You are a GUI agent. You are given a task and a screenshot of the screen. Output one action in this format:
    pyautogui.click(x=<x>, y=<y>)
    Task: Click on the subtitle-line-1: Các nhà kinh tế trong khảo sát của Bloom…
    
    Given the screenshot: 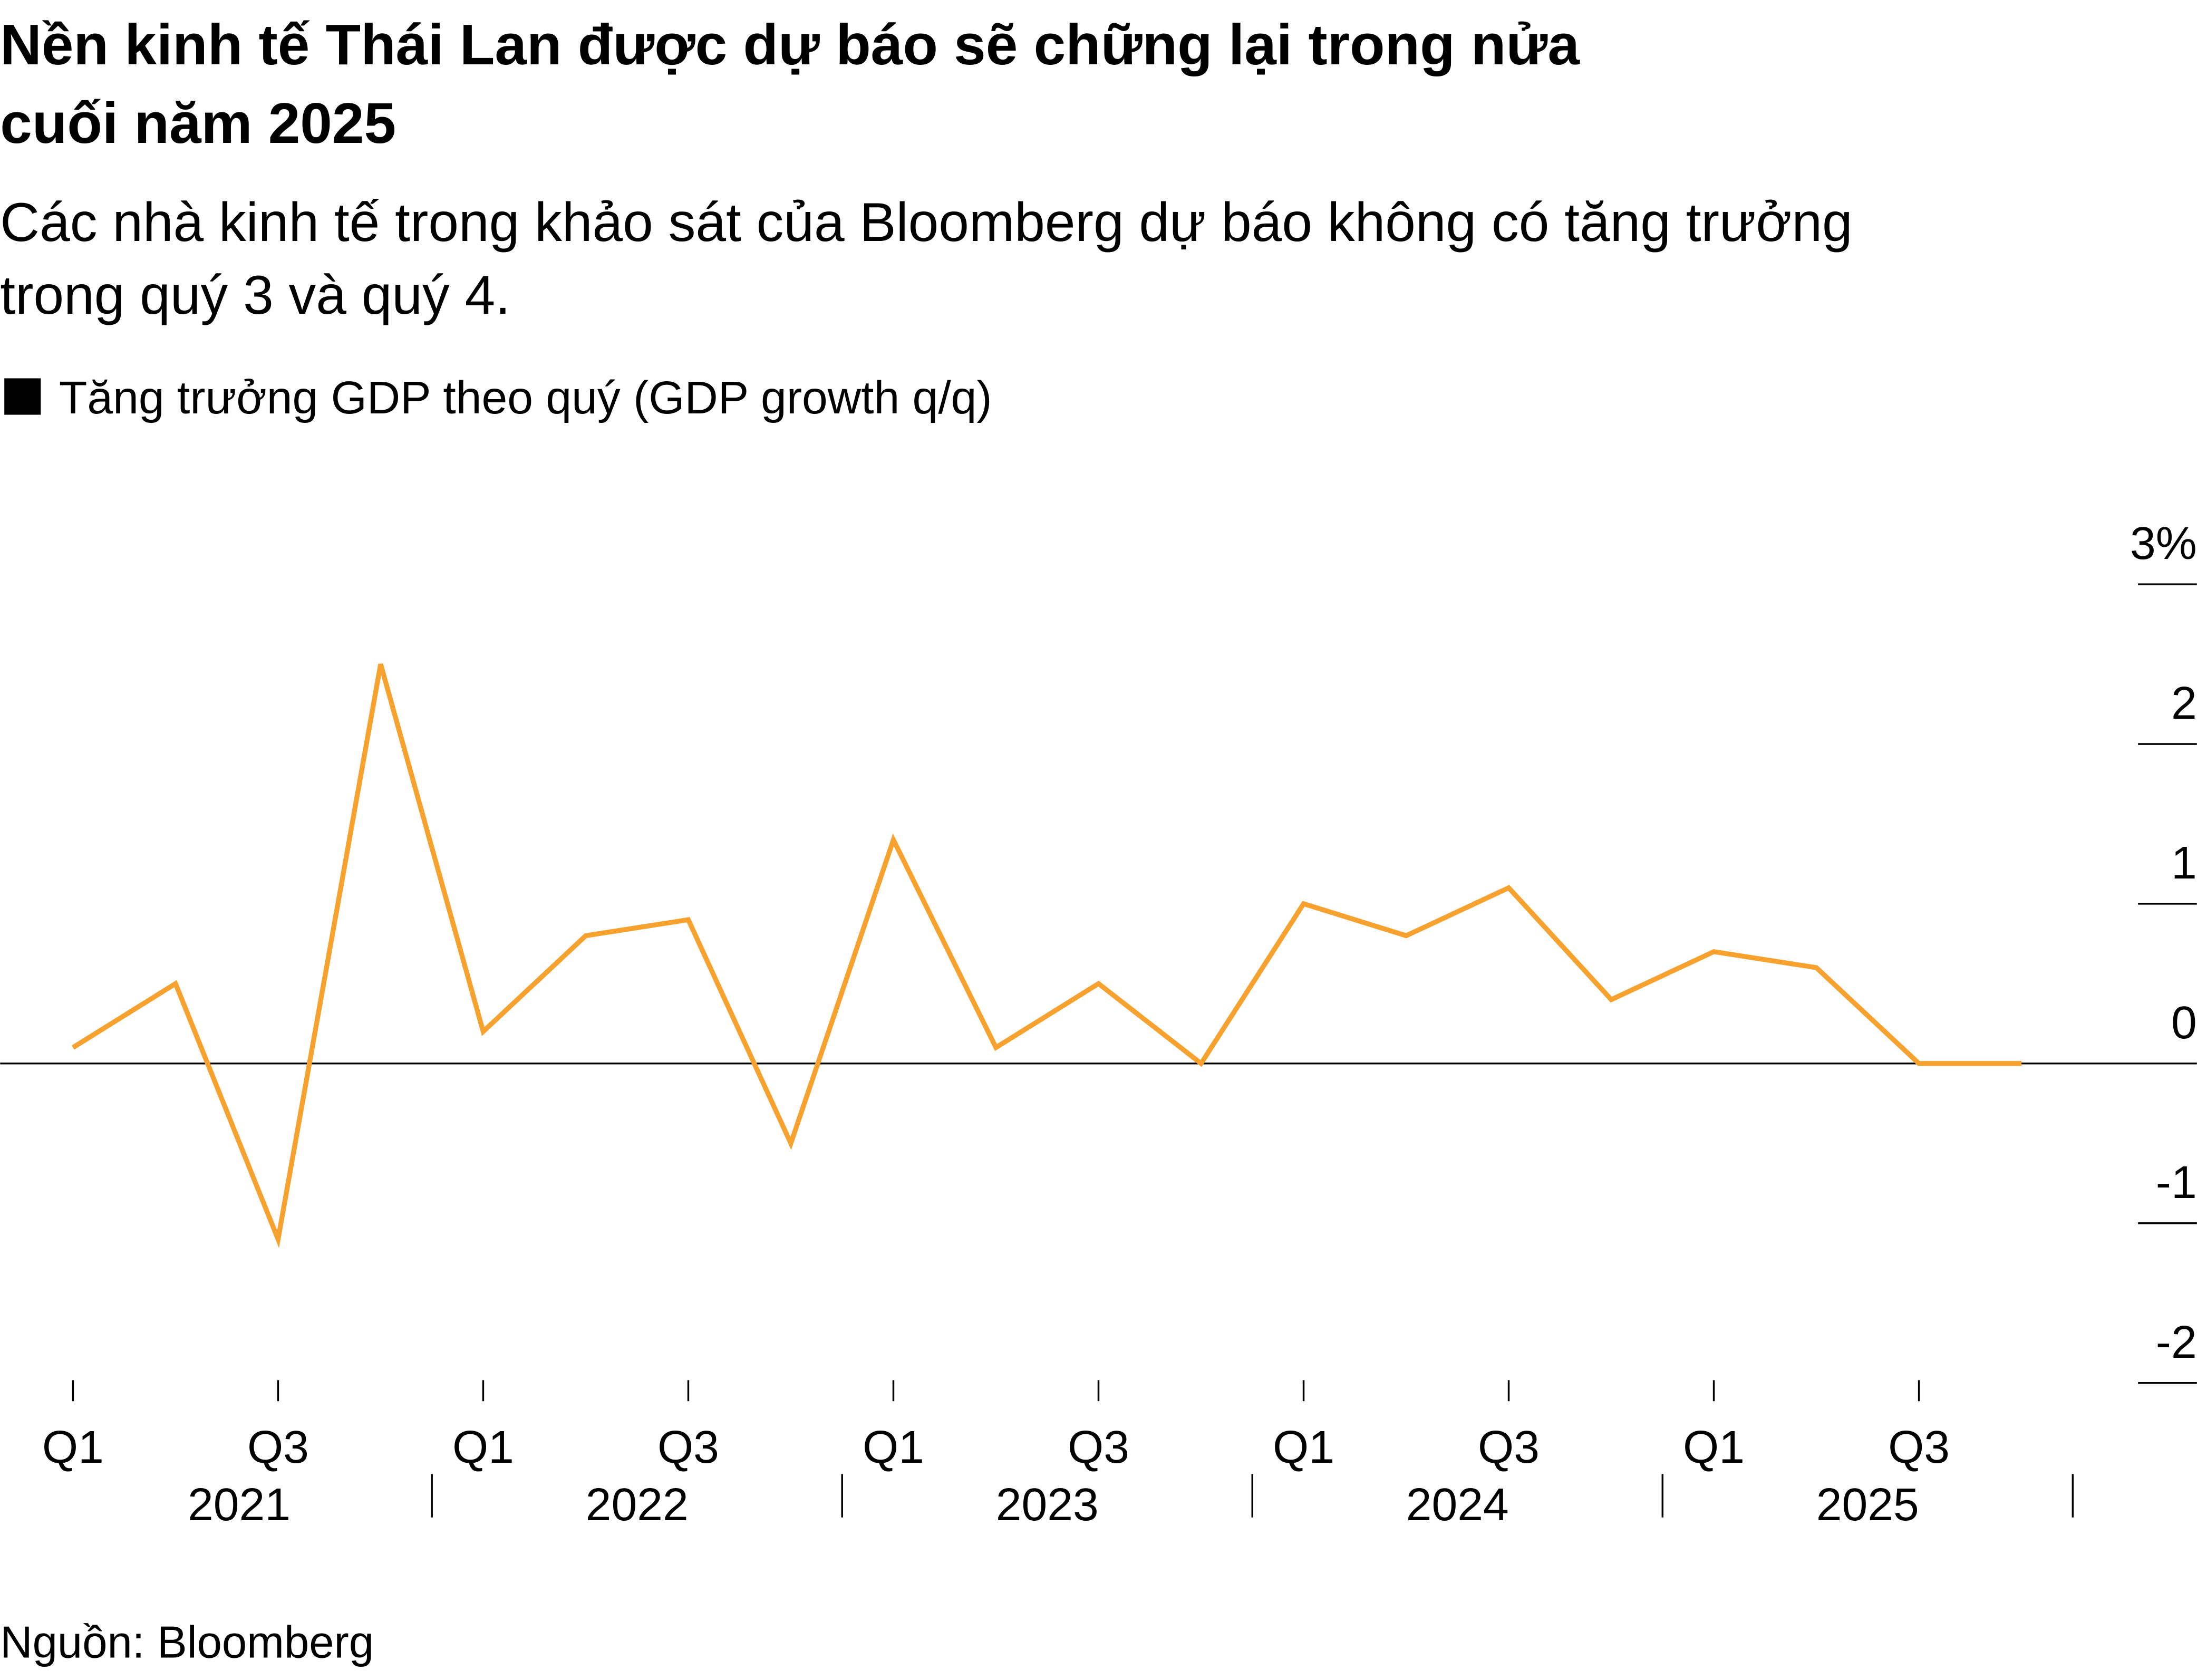 What is the action you would take?
    pyautogui.click(x=926, y=222)
    